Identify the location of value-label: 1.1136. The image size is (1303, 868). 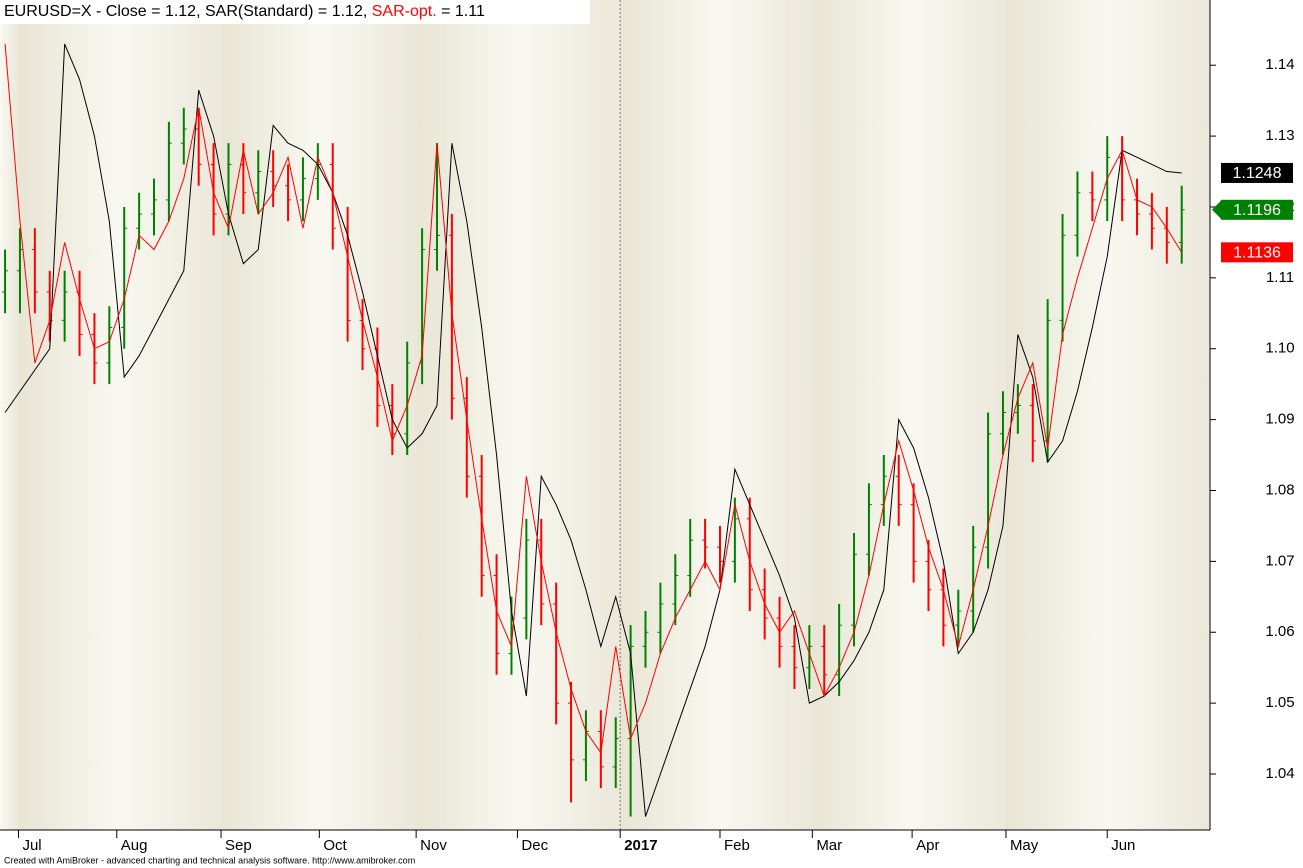
(1257, 253).